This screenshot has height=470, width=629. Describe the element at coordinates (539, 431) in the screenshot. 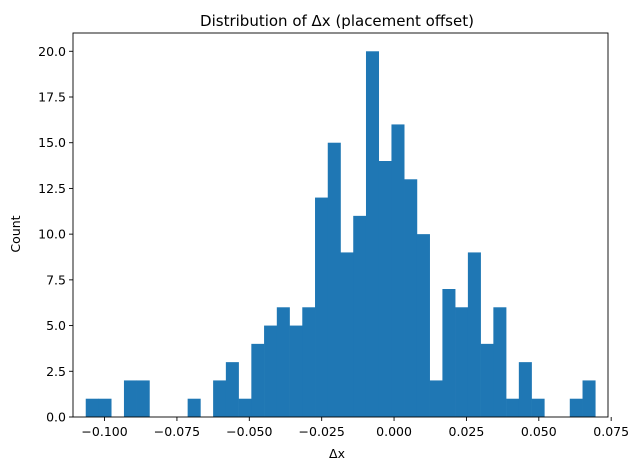

I see `x-tick-label: 0.050` at that location.